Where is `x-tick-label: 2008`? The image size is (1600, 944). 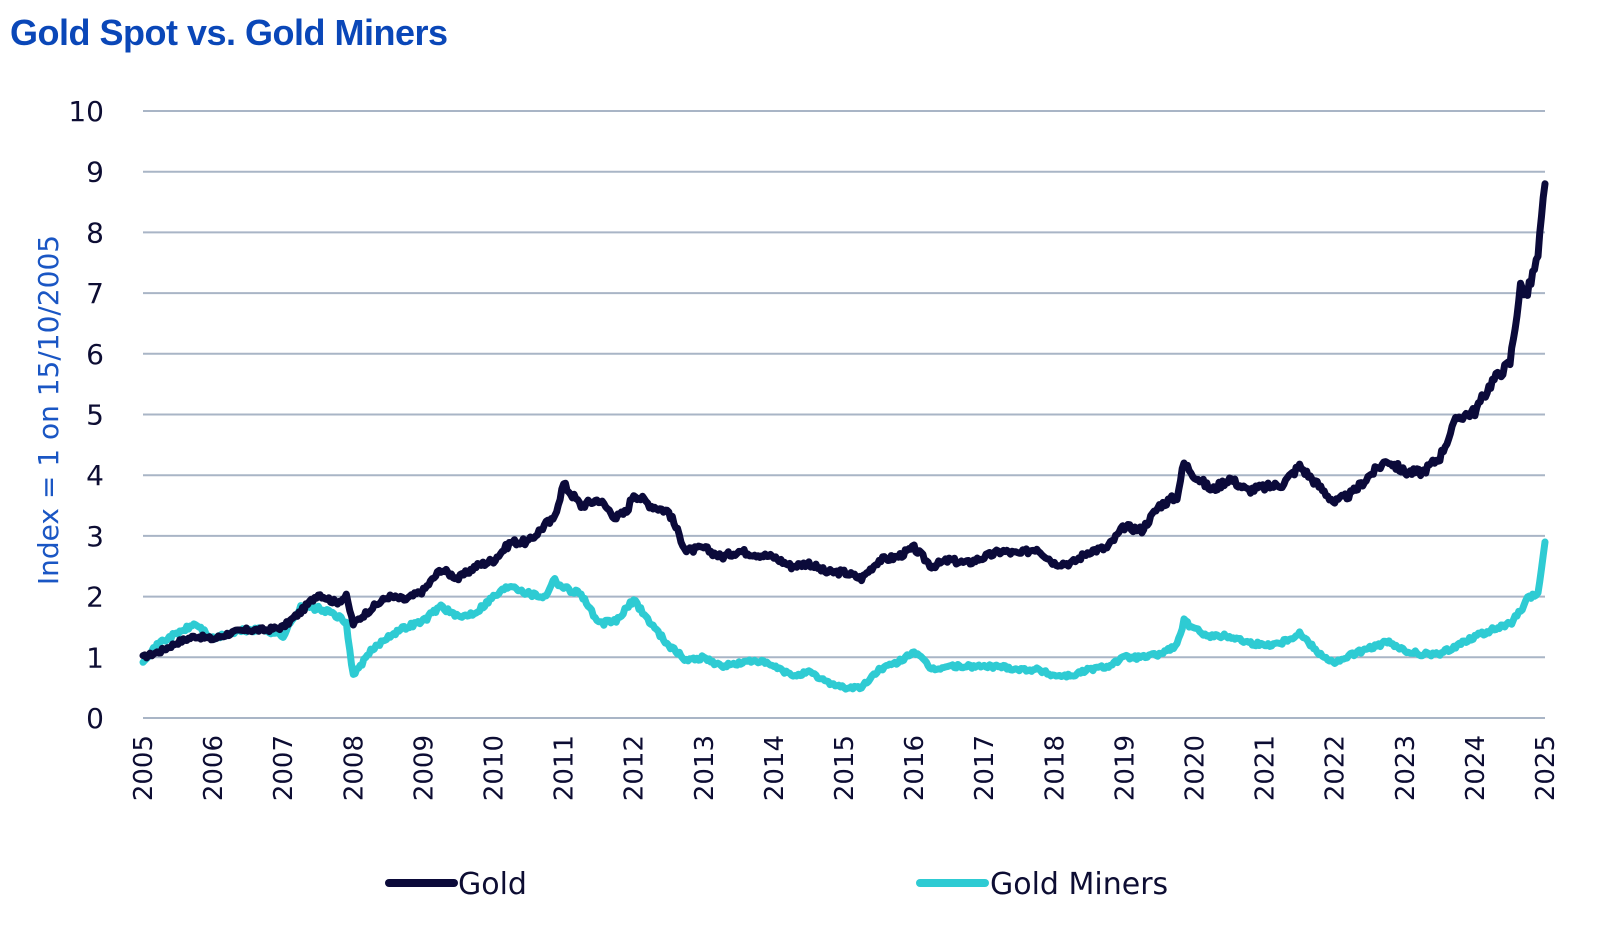
x-tick-label: 2008 is located at coordinates (354, 768).